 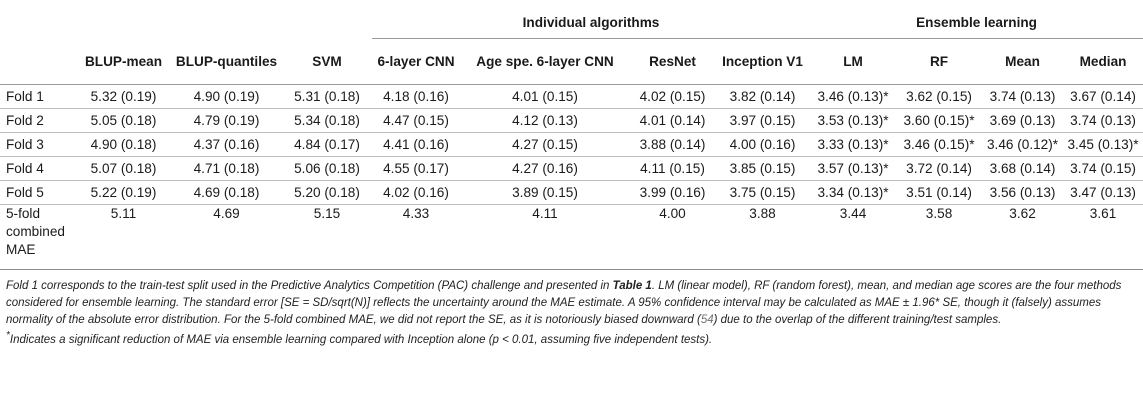 What do you see at coordinates (939, 96) in the screenshot?
I see `table-cell: 3.62 (0.15)` at bounding box center [939, 96].